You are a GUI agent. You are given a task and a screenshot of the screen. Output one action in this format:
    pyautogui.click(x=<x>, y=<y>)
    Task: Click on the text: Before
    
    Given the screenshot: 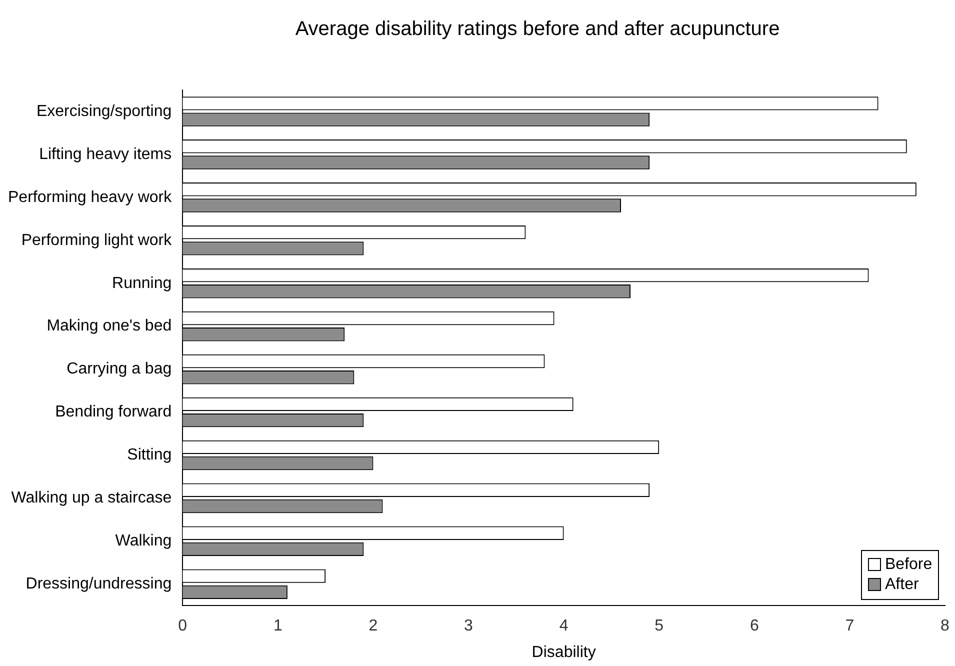 What is the action you would take?
    pyautogui.click(x=908, y=565)
    